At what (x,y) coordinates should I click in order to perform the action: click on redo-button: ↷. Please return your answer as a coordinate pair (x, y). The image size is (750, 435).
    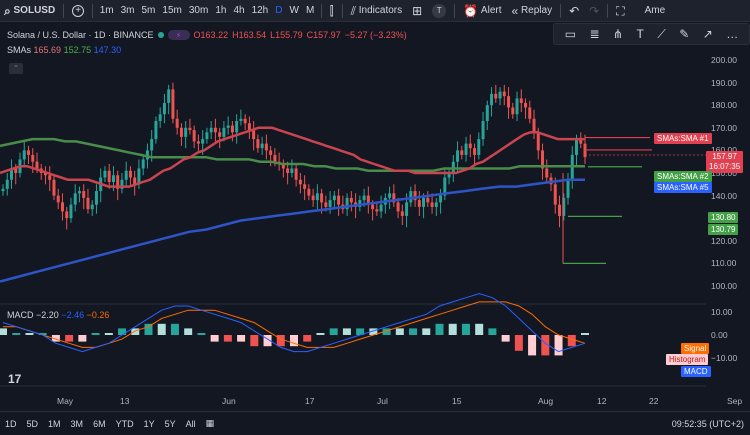
    Looking at the image, I should click on (594, 11).